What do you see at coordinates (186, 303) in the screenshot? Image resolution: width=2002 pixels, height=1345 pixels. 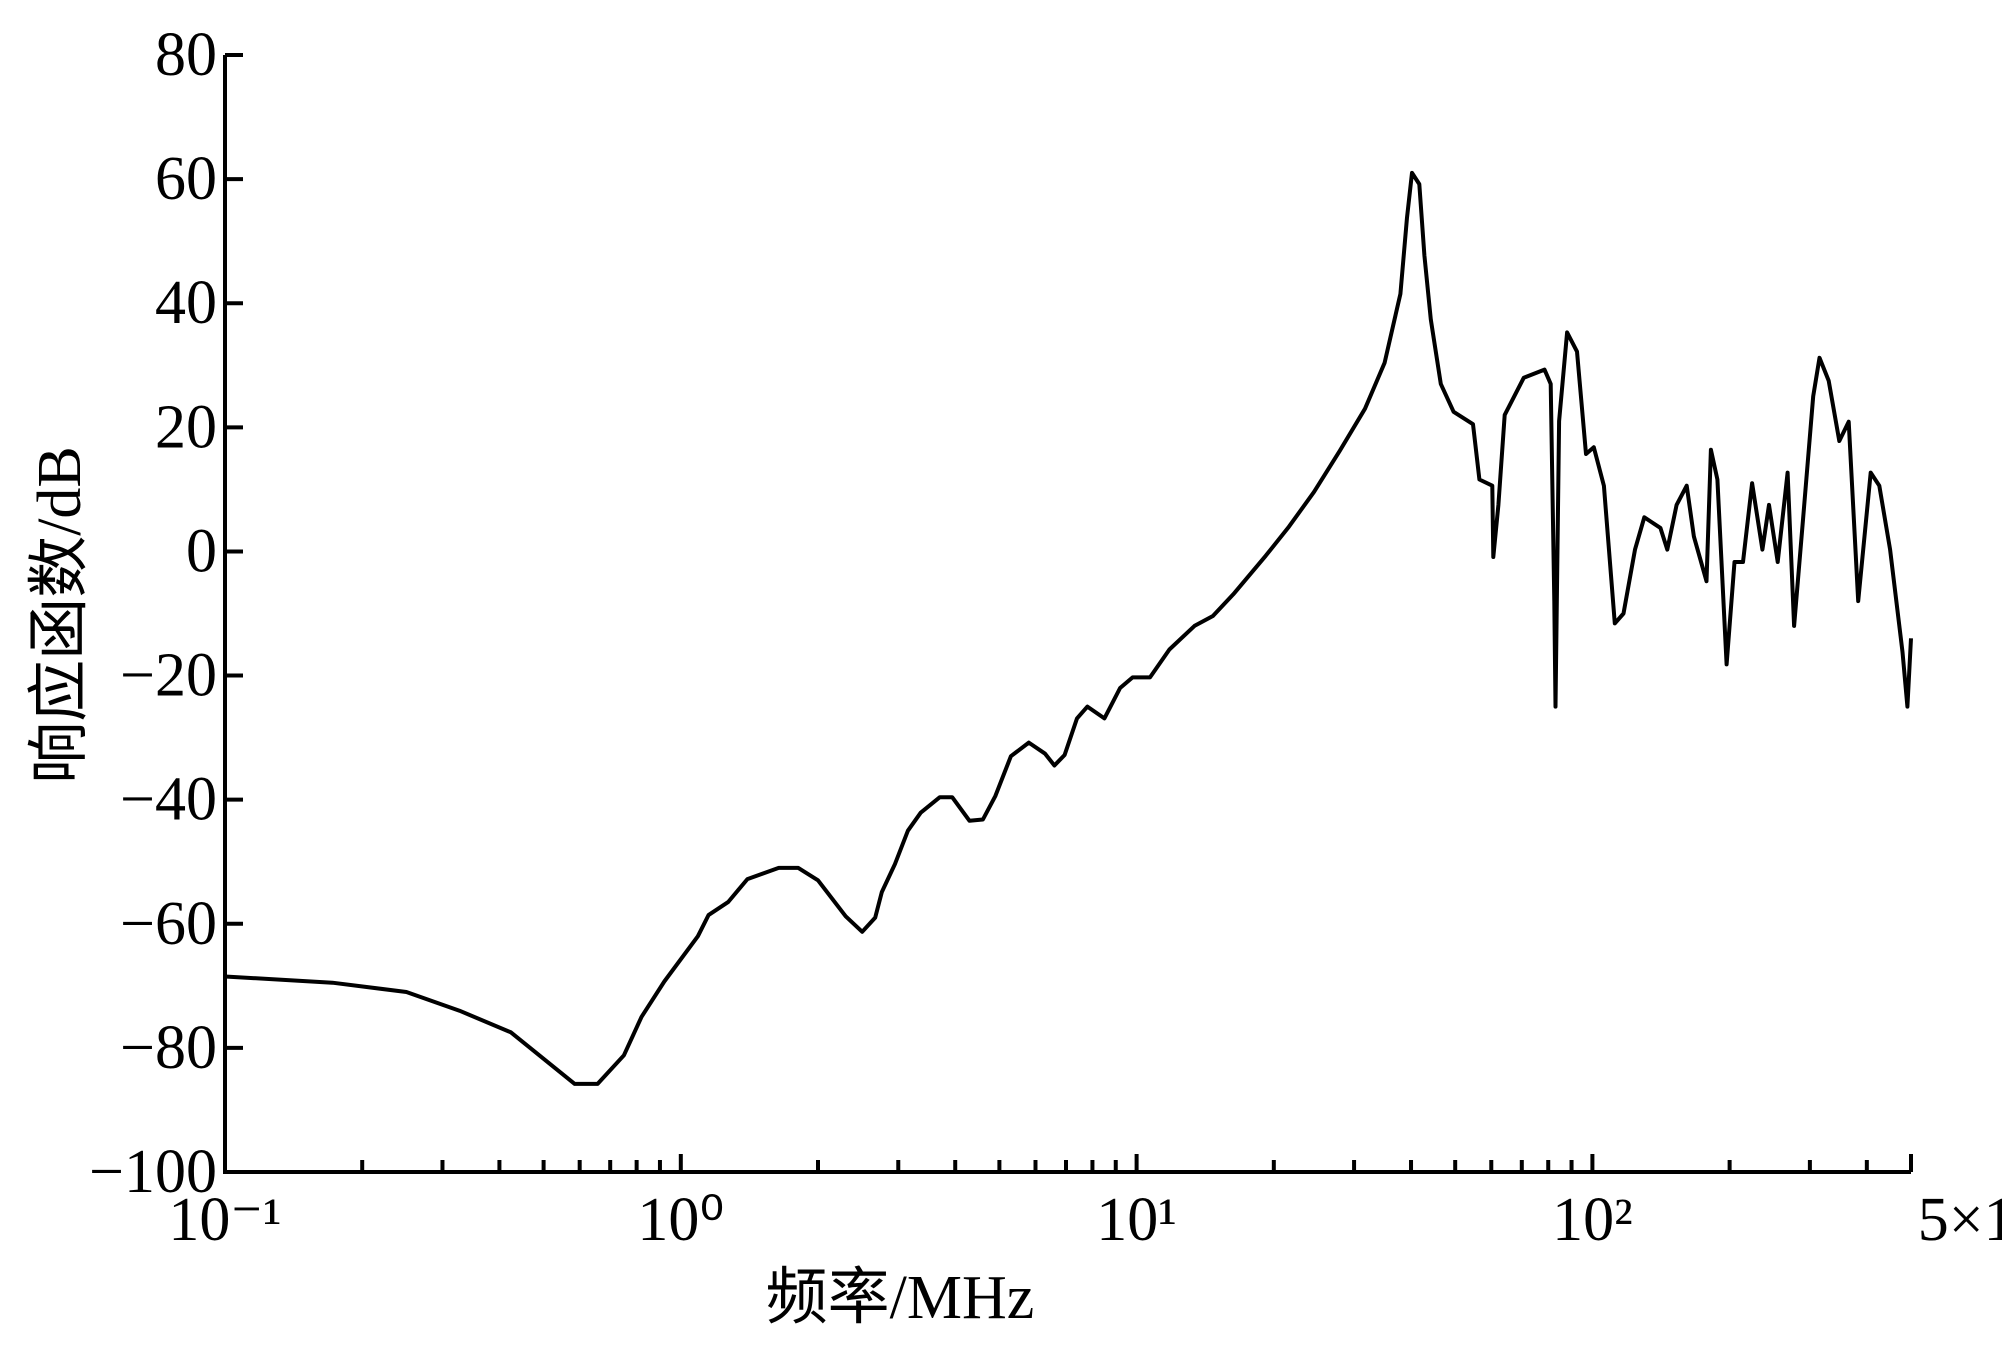 I see `y-tick-label: 40` at bounding box center [186, 303].